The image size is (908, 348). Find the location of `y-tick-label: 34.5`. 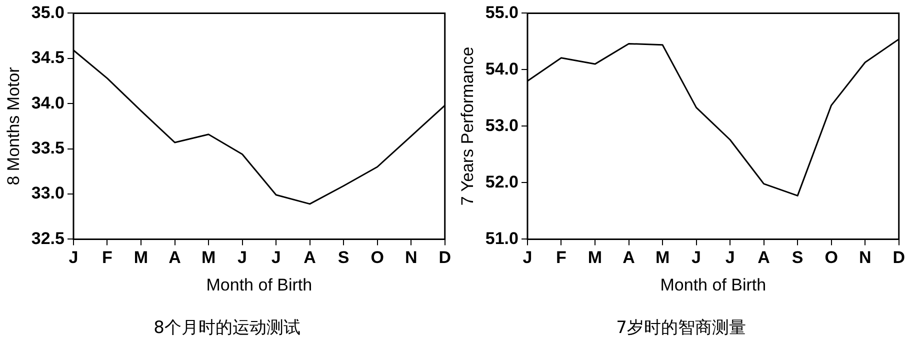

y-tick-label: 34.5 is located at coordinates (47, 58).